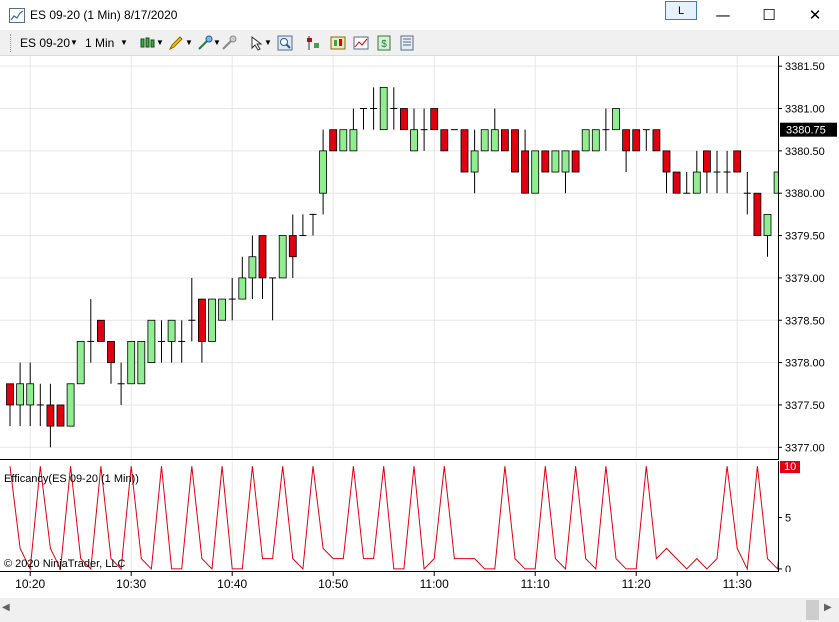 This screenshot has height=622, width=839. What do you see at coordinates (788, 519) in the screenshot?
I see `indicator-tick-label: 5` at bounding box center [788, 519].